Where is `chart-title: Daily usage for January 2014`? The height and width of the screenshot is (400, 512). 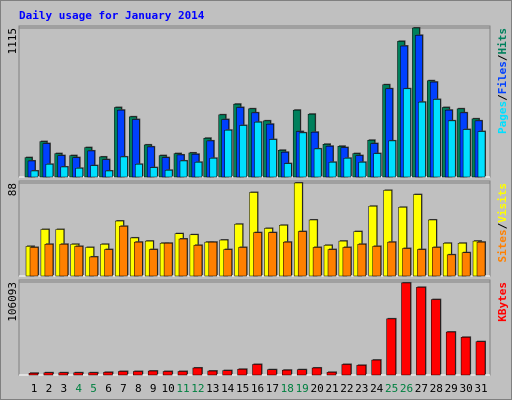
chart-title: Daily usage for January 2014 is located at coordinates (112, 15).